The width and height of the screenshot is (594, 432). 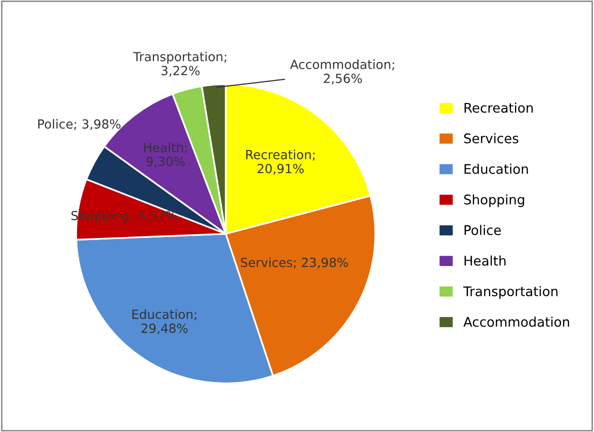 I want to click on data-label: Recreation; 20,91%, so click(x=280, y=162).